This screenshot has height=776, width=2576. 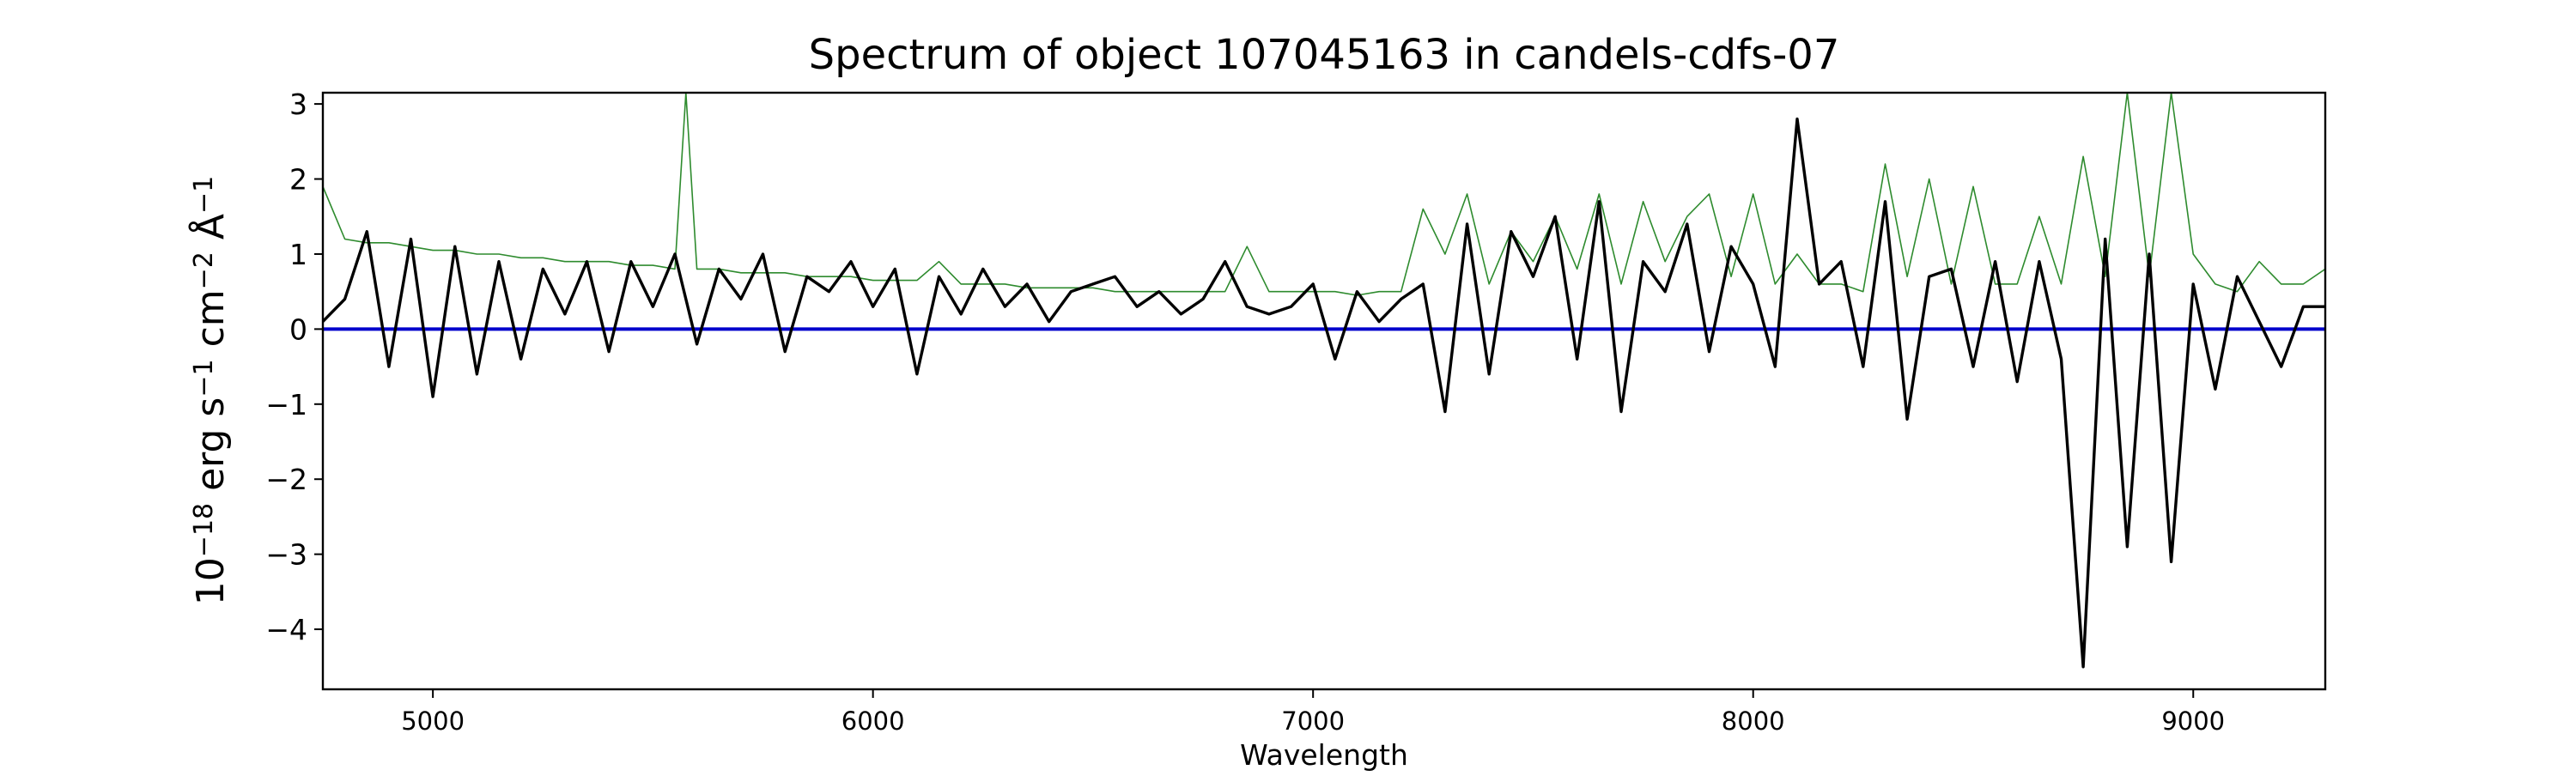 What do you see at coordinates (204, 530) in the screenshot?
I see `y-axis-label-exponent: −18` at bounding box center [204, 530].